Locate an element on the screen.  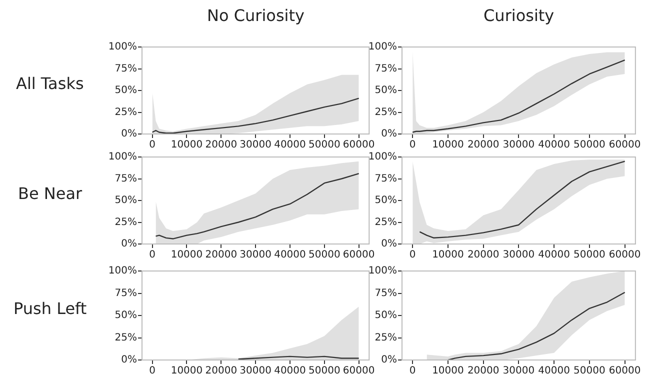
chart-title: Curiosity is located at coordinates (519, 15).